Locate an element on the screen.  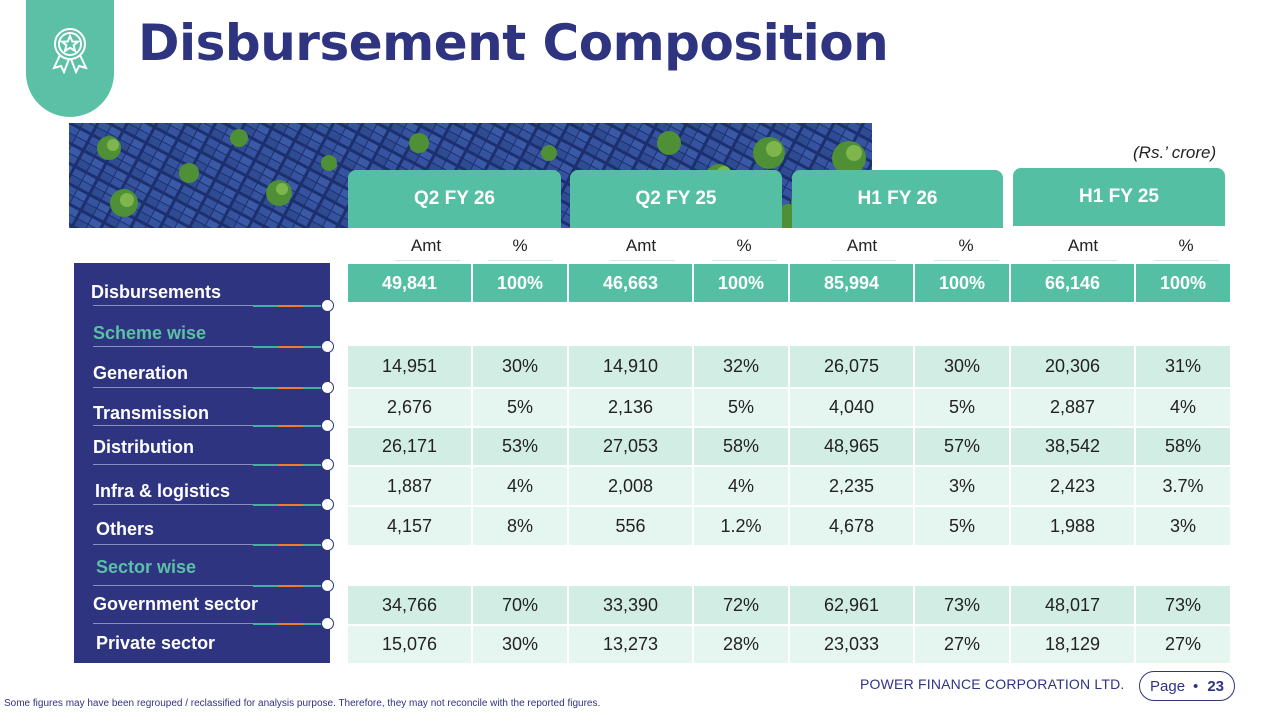
cell-others-h1fy25-amt: 1,988 is located at coordinates (1072, 526).